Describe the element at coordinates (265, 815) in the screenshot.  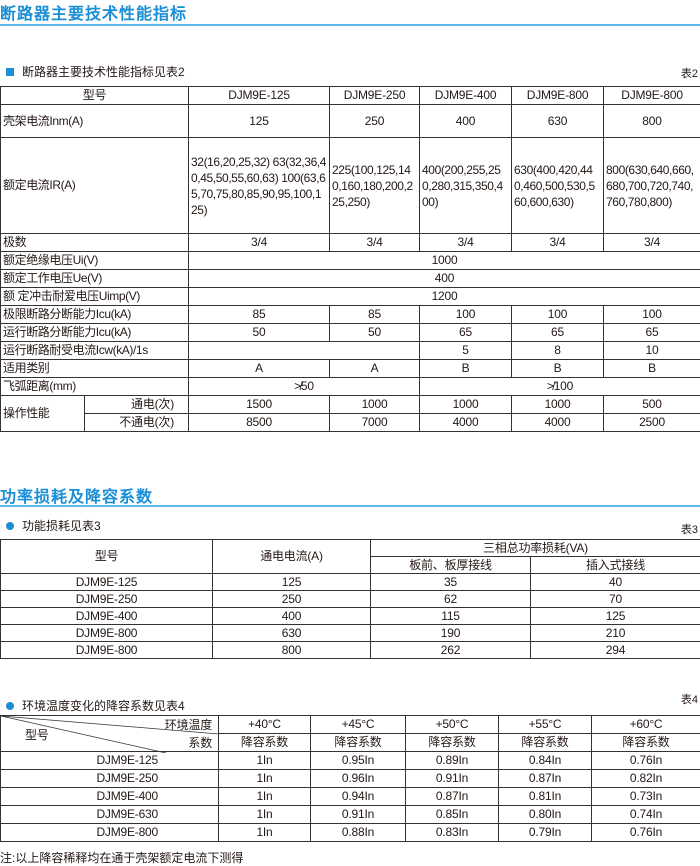
I see `cell: 1In` at that location.